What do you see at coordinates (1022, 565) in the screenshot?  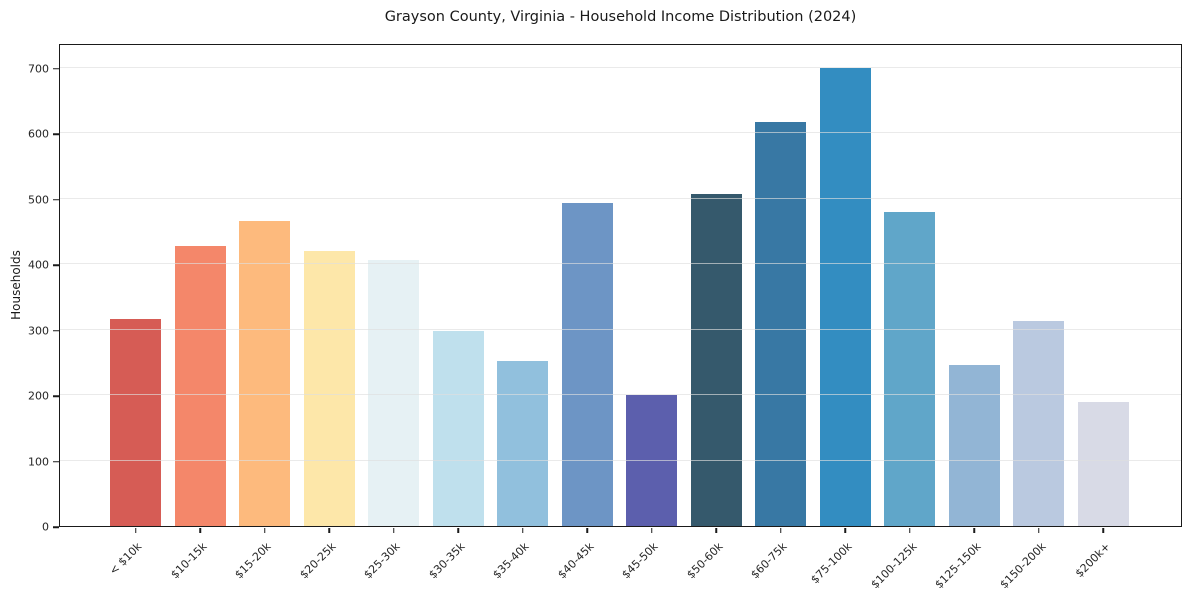 I see `x-tick-label: $150-200k` at bounding box center [1022, 565].